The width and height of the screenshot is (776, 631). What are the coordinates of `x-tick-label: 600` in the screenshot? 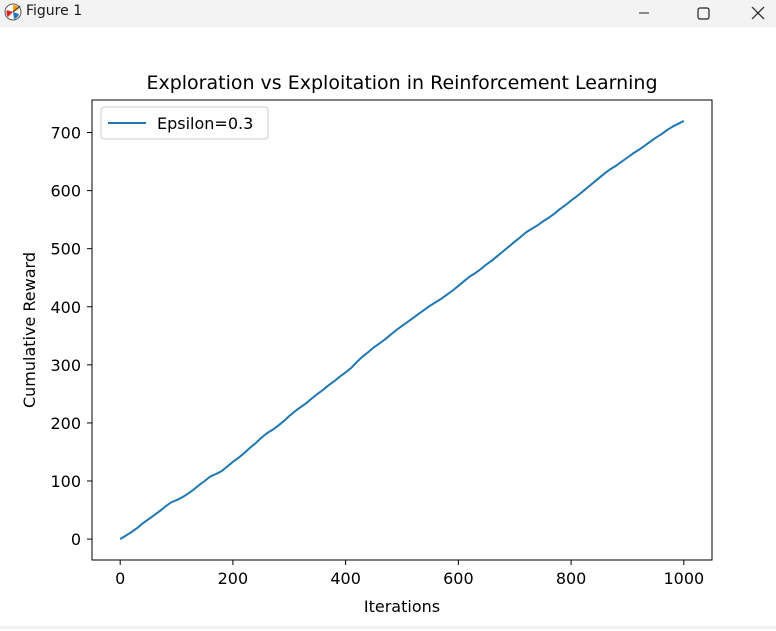 It's located at (458, 578).